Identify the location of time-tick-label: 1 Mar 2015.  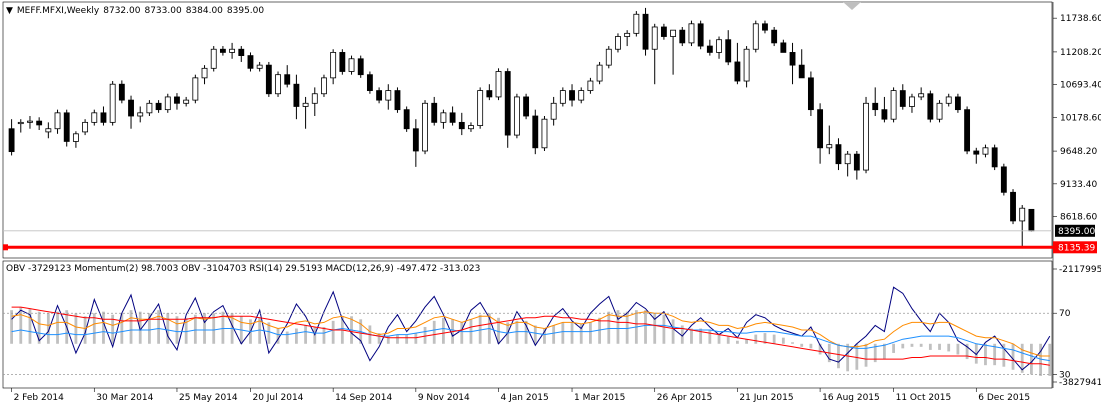
(599, 398).